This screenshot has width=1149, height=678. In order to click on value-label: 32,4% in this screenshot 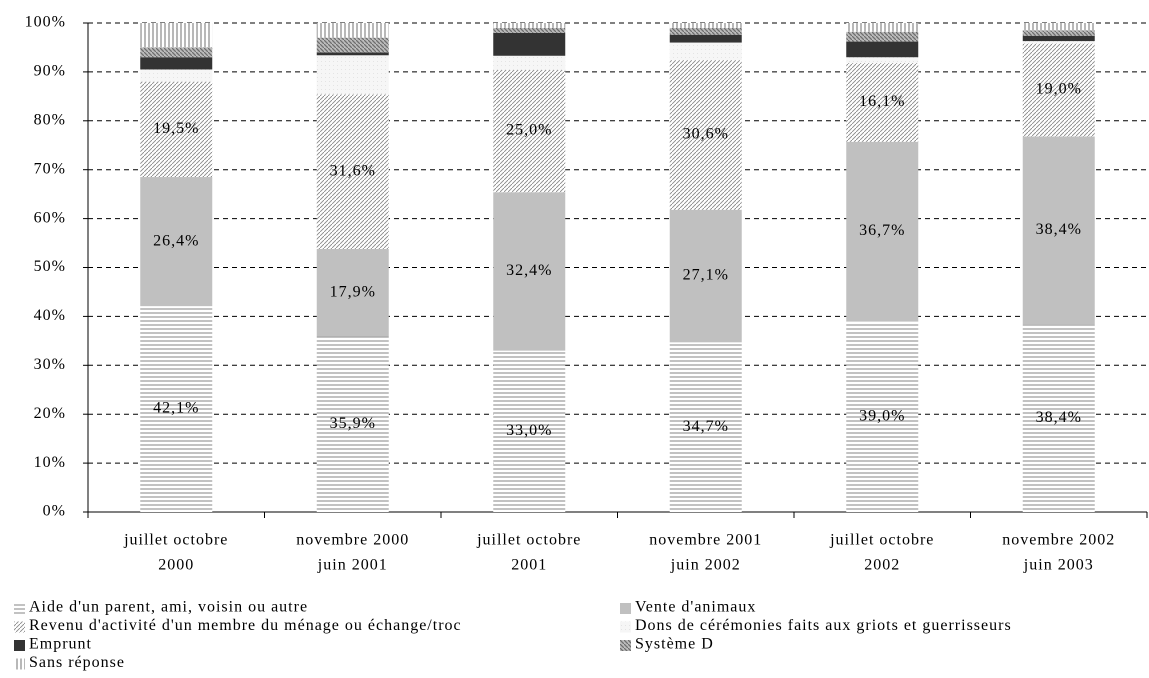, I will do `click(529, 270)`.